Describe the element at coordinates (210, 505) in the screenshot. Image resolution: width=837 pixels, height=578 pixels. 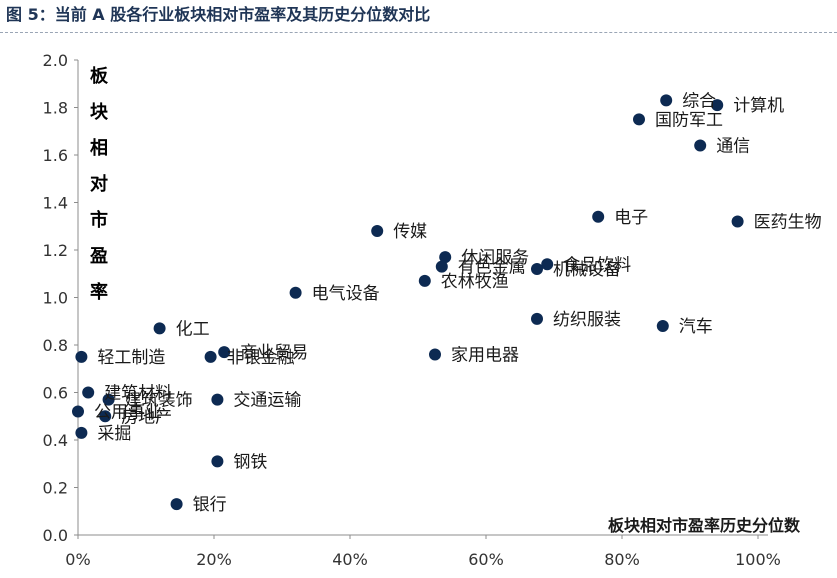
I see `point-label: 银行` at that location.